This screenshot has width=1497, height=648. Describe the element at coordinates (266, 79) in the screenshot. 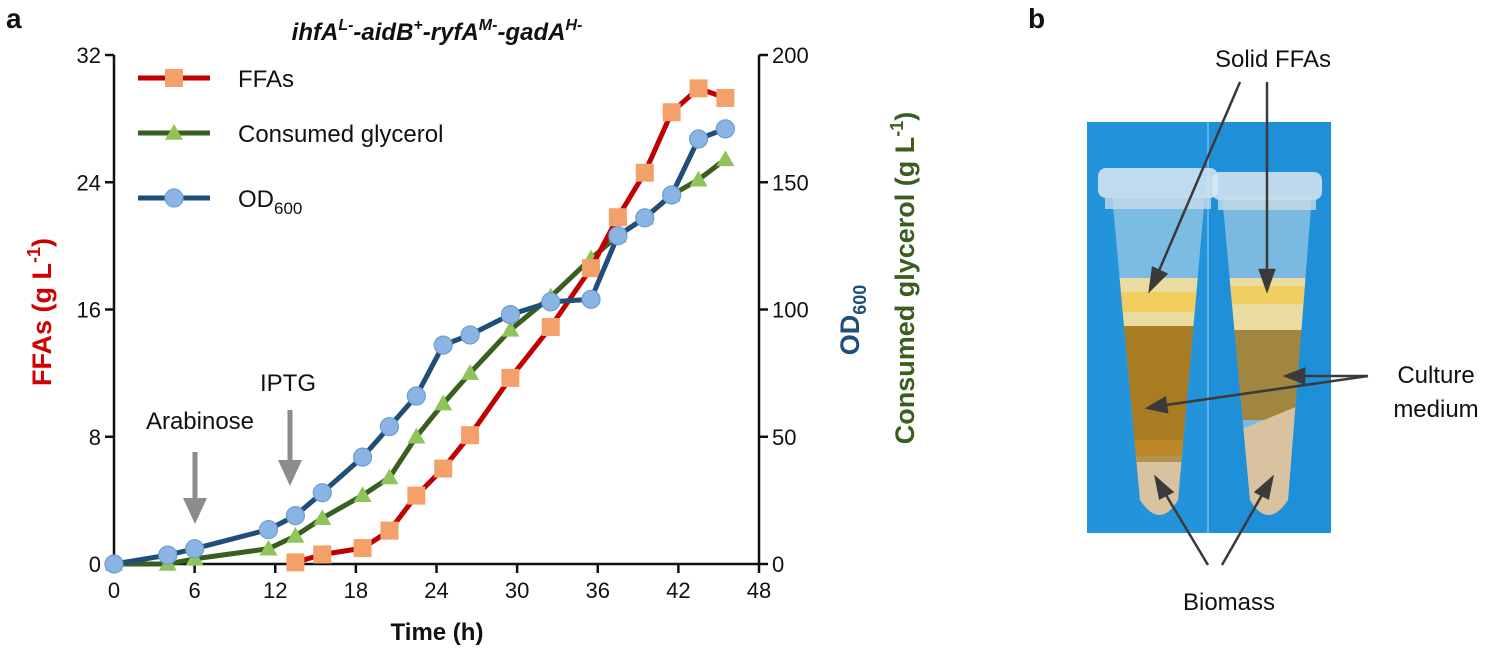

I see `legend-label: FFAs` at that location.